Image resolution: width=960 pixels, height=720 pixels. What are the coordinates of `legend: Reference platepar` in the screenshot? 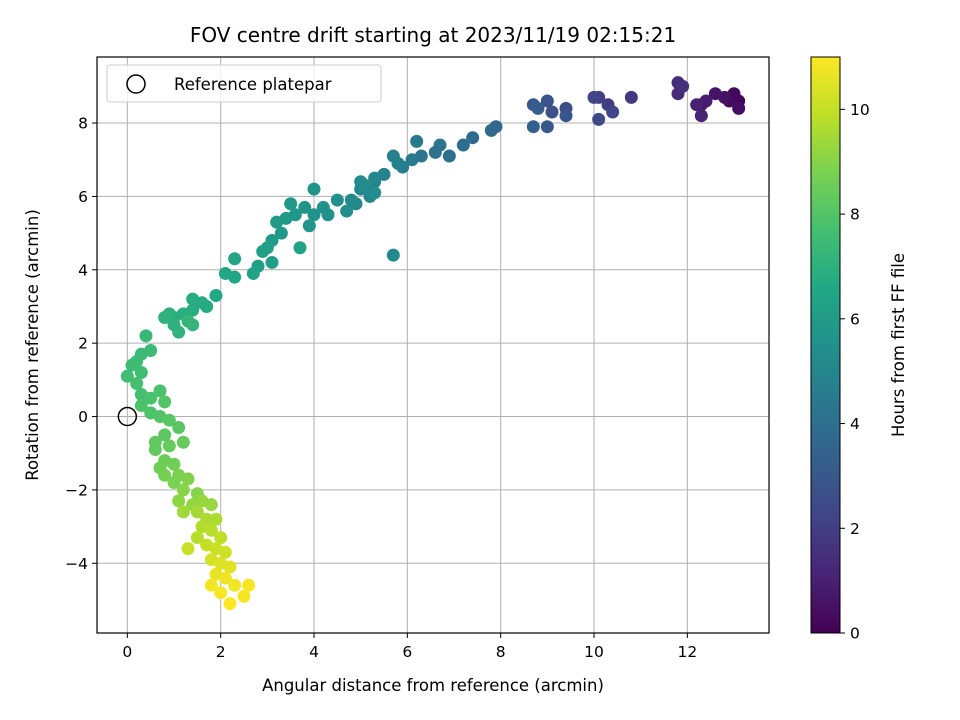 It's located at (244, 83).